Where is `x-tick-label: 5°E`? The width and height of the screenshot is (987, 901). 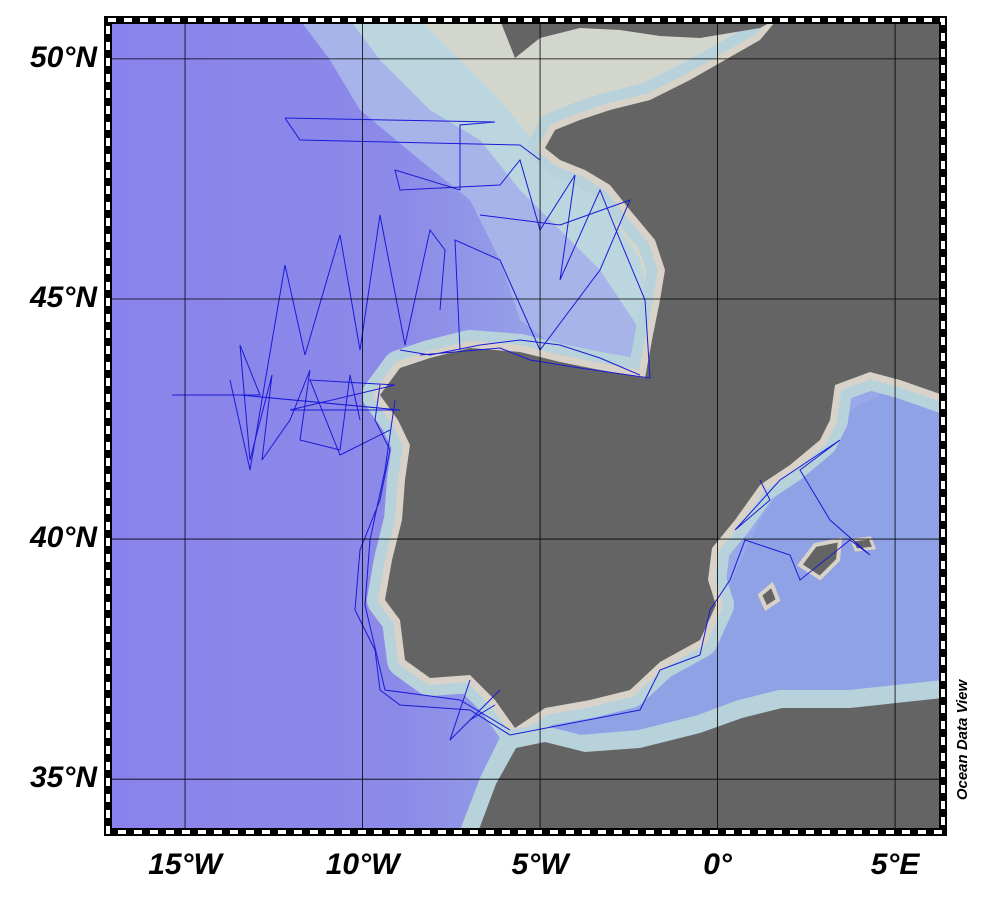
x-tick-label: 5°E is located at coordinates (896, 864).